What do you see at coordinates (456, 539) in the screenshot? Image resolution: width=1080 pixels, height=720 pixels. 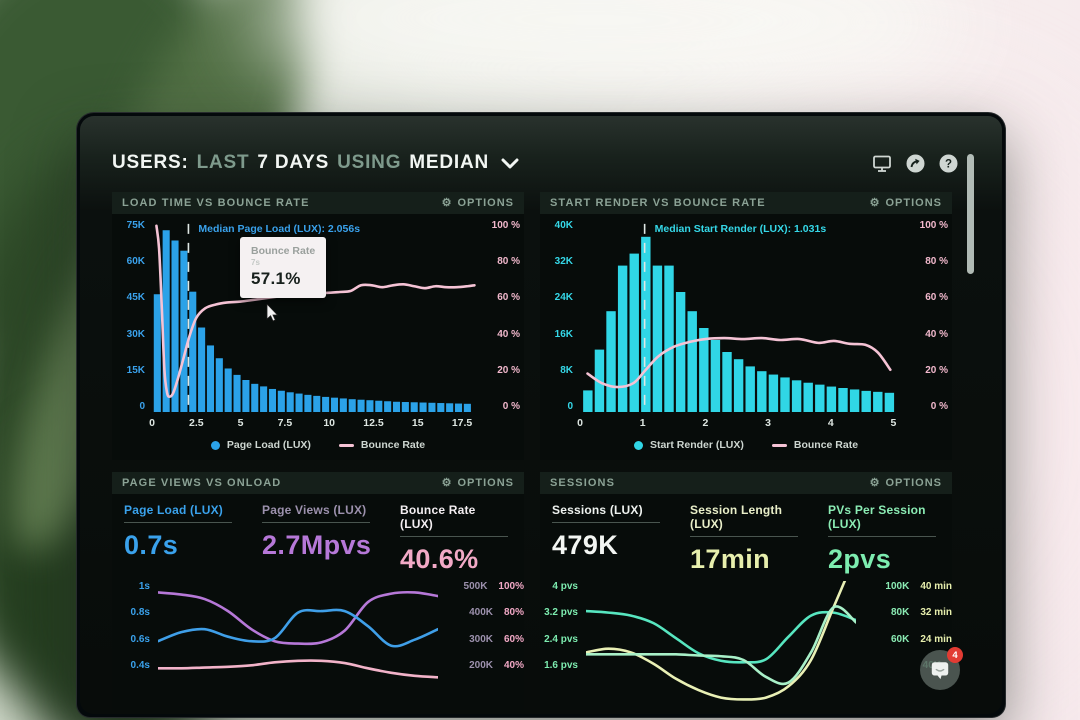 I see `metric-bounce-rate: Bounce Rate (LUX) 40.6%` at bounding box center [456, 539].